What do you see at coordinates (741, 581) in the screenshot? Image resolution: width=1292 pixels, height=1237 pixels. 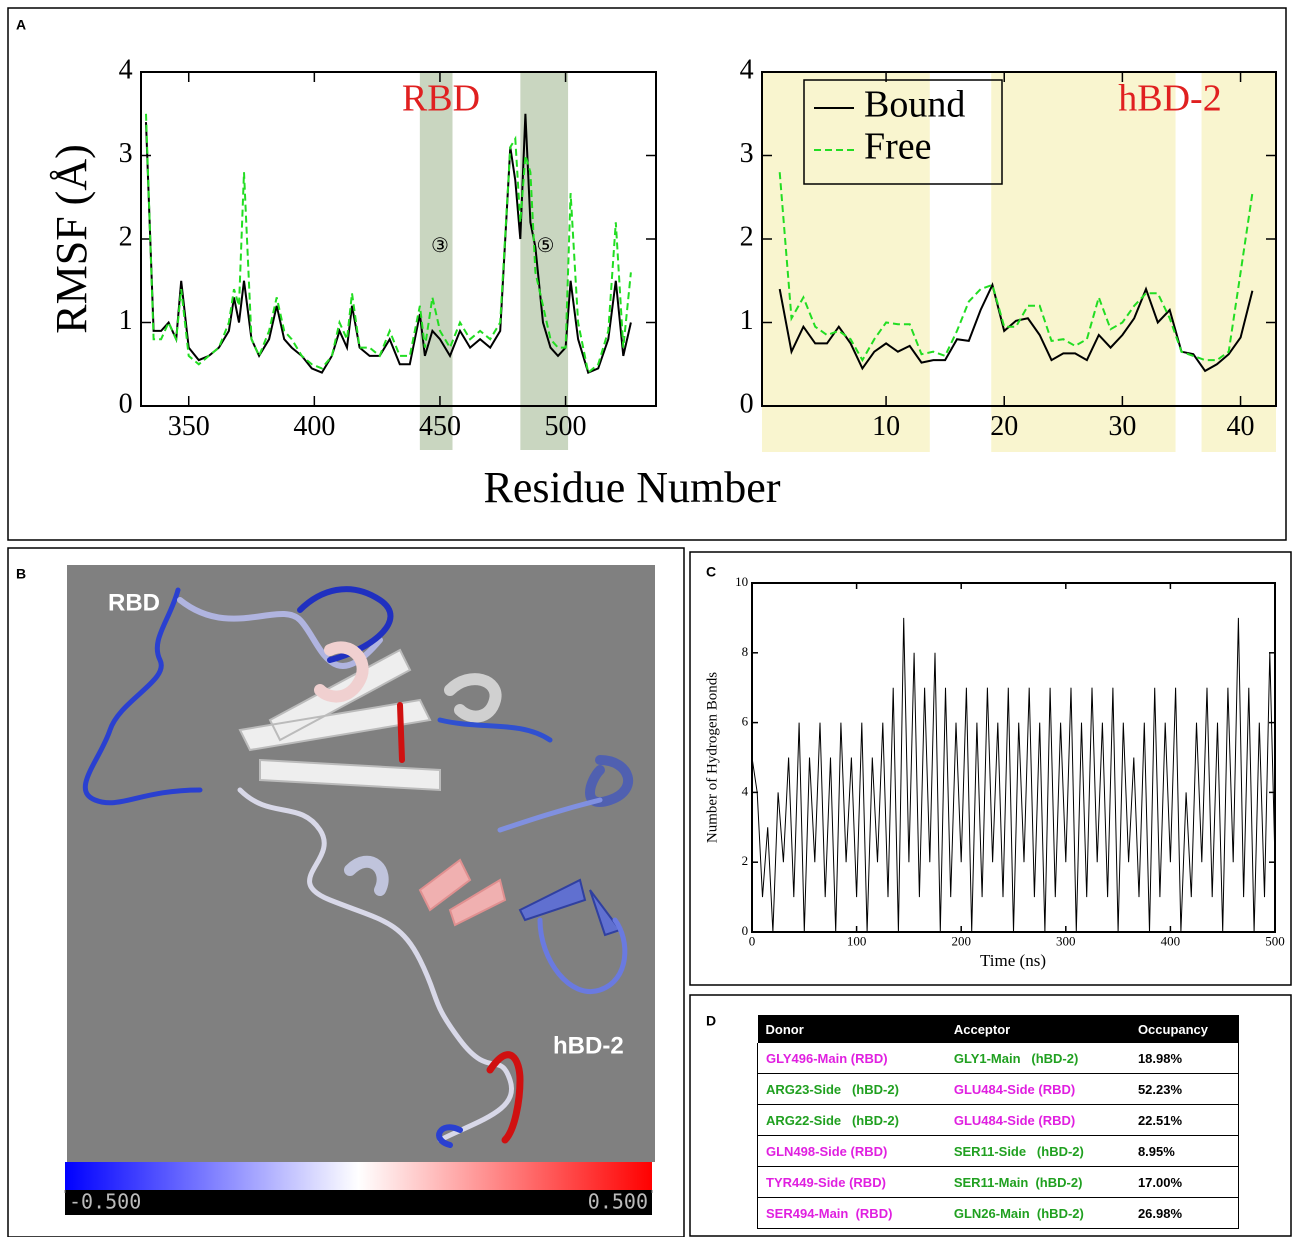 I see `y-tick-label: 10` at bounding box center [741, 581].